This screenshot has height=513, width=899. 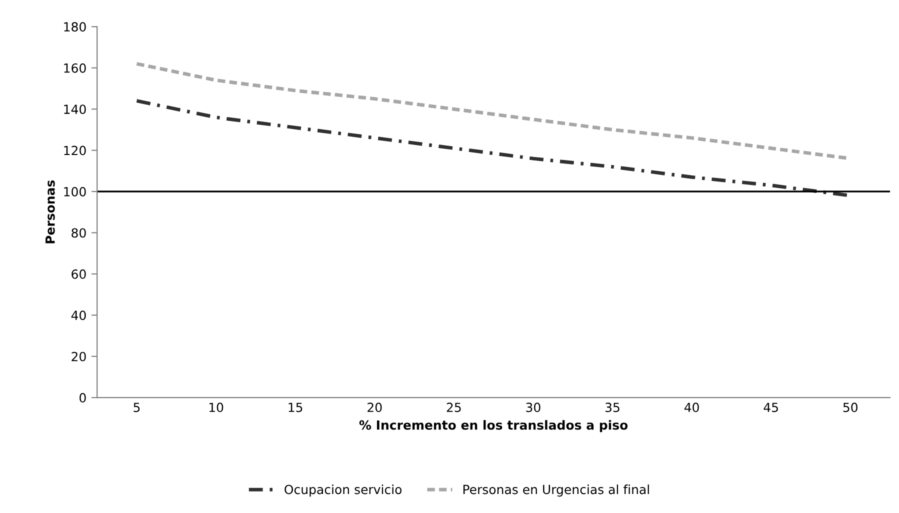 I want to click on y-tick-label: 20, so click(x=79, y=357).